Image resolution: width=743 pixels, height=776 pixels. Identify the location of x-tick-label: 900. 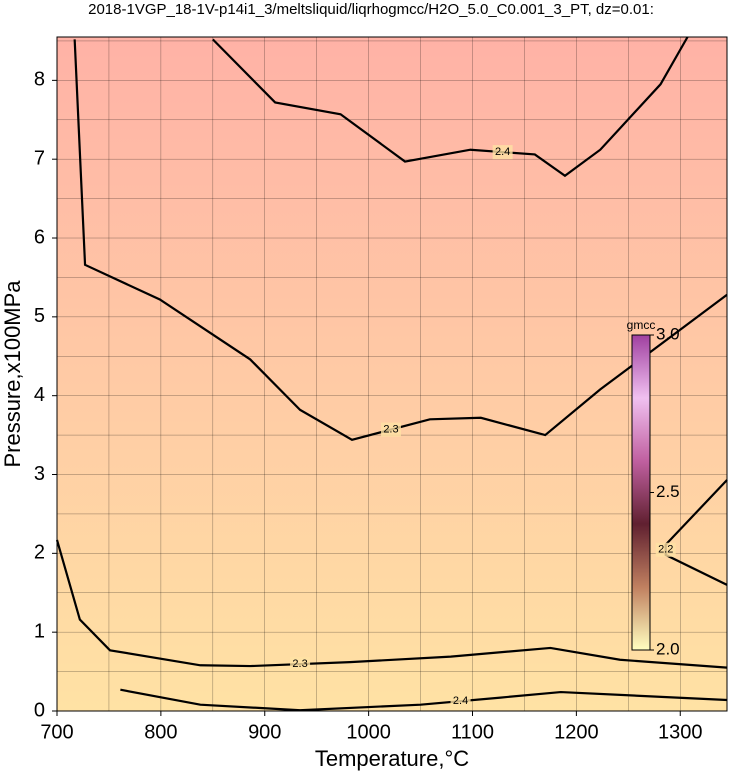
(264, 732).